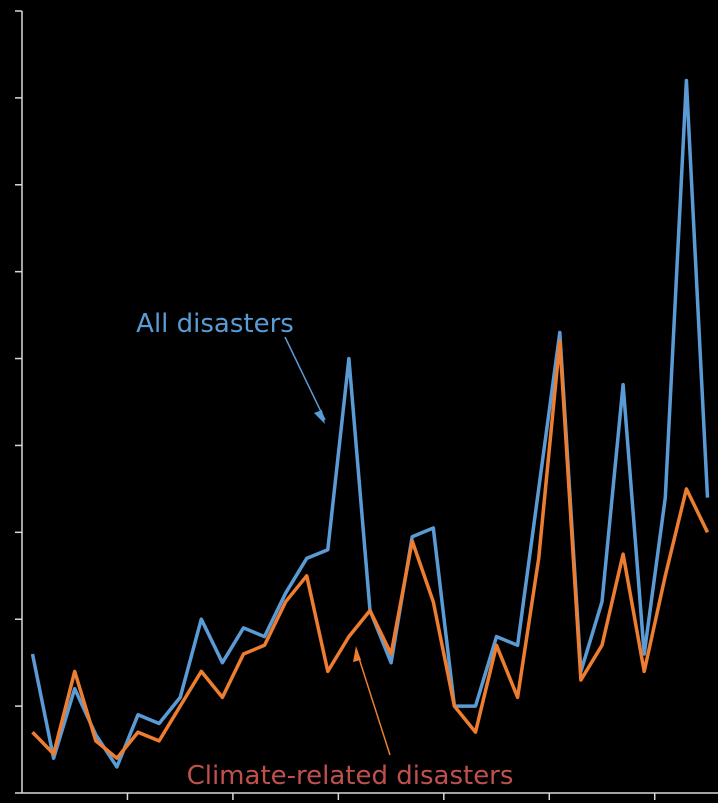 This screenshot has height=803, width=718. I want to click on series-label: All disasters, so click(215, 324).